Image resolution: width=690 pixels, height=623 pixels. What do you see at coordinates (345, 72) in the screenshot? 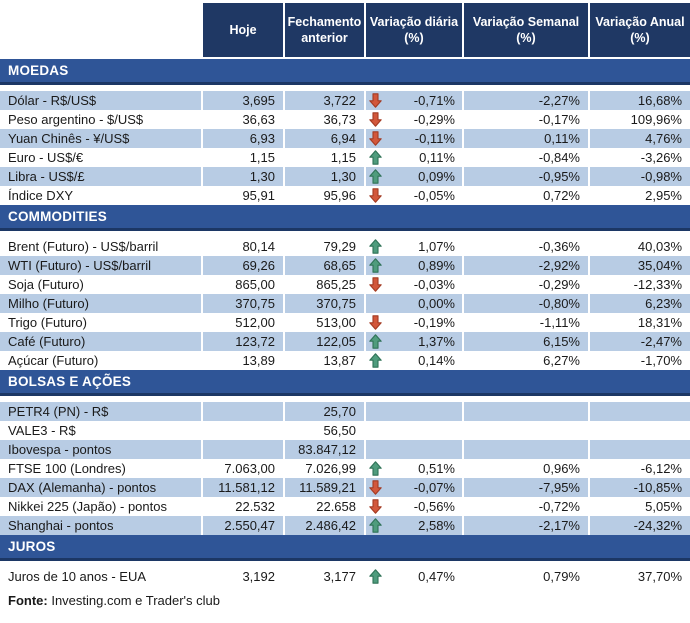
I see `section-header-moedas: MOEDAS` at bounding box center [345, 72].